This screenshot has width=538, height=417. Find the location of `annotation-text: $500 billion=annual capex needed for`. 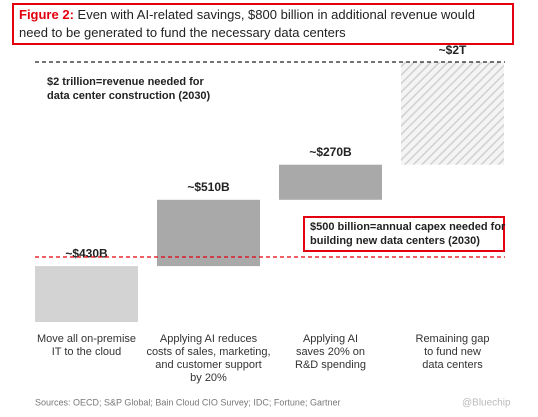

annotation-text: $500 billion=annual capex needed for is located at coordinates (408, 227).